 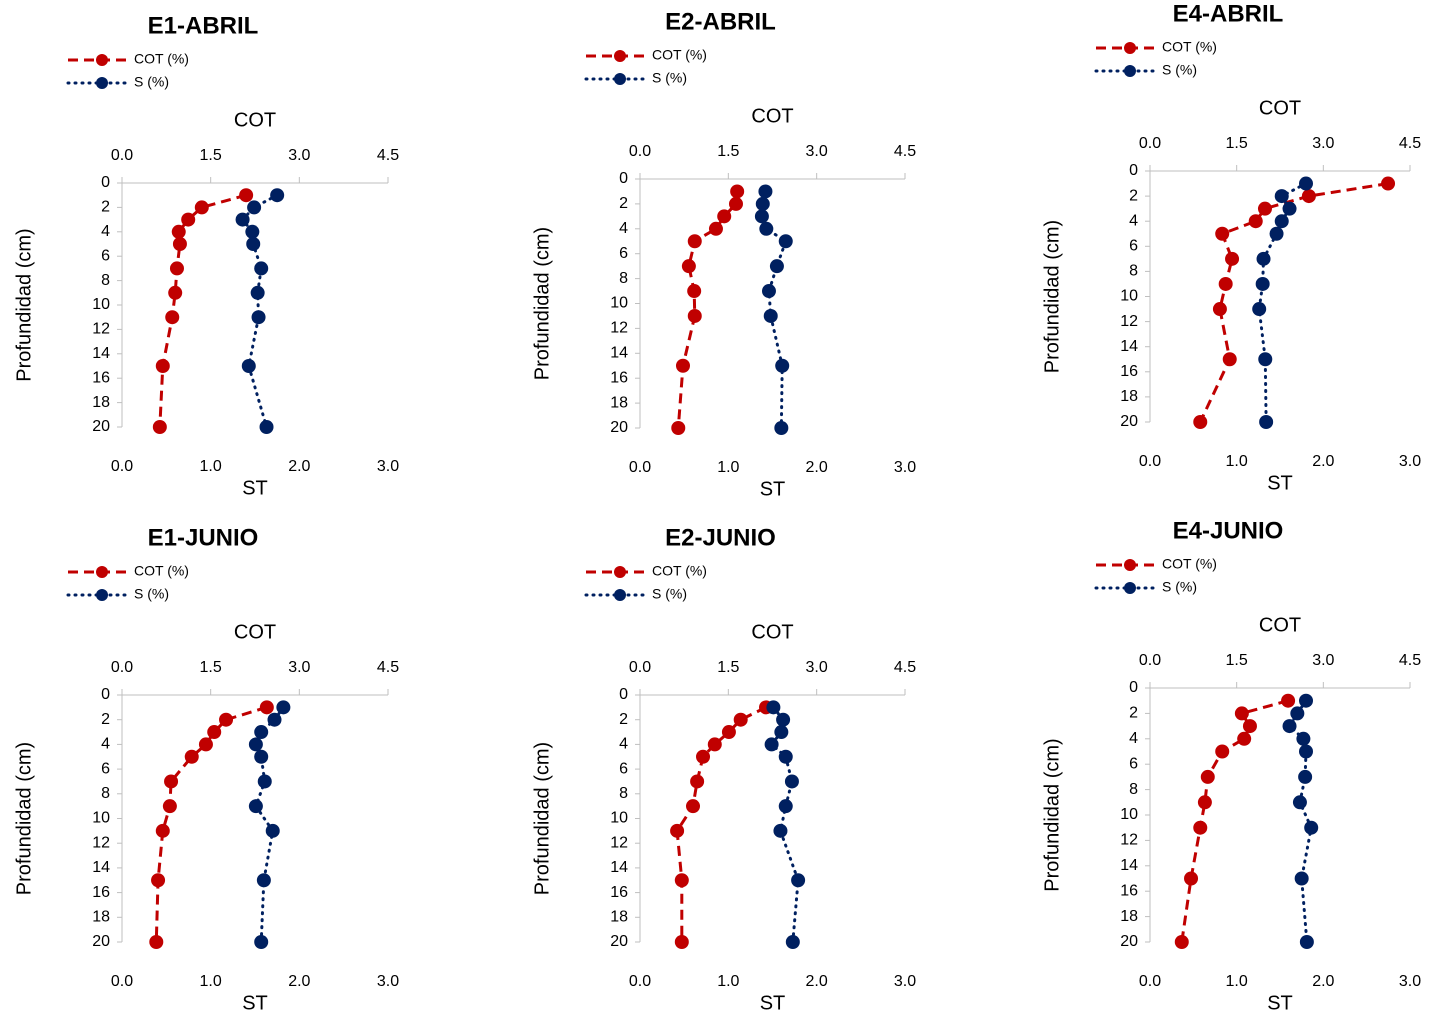 What do you see at coordinates (772, 116) in the screenshot?
I see `x-axis-title: COT` at bounding box center [772, 116].